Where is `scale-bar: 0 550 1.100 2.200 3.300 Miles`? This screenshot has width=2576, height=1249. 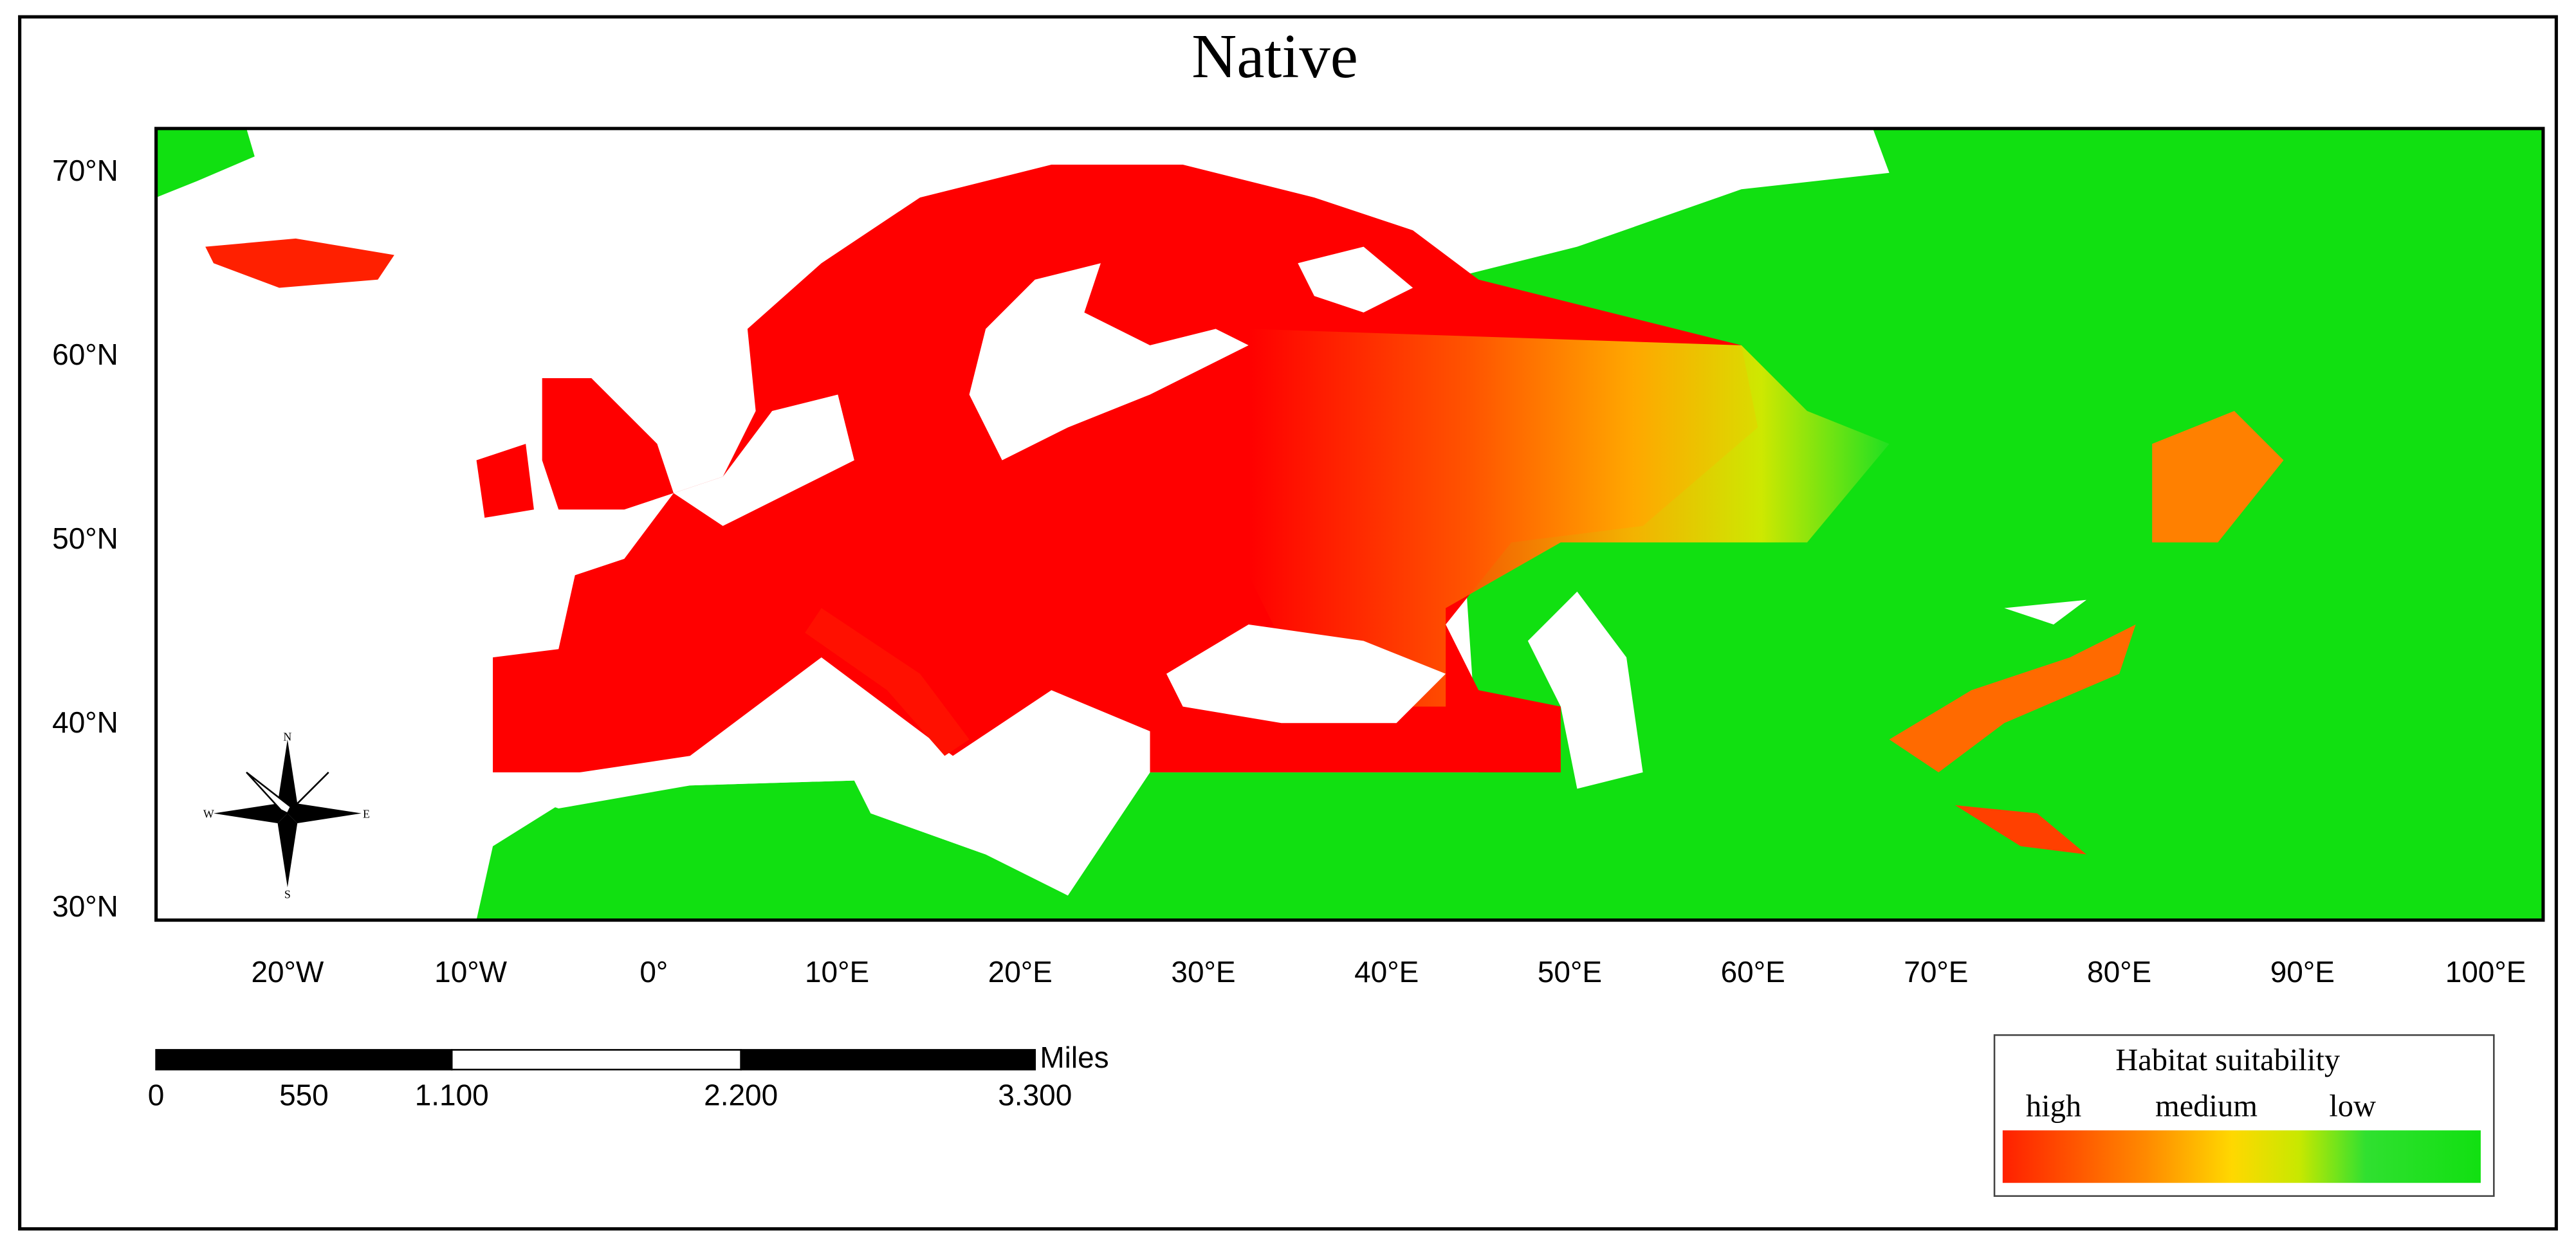
scale-bar: 0 550 1.100 2.200 3.300 Miles is located at coordinates (628, 1076).